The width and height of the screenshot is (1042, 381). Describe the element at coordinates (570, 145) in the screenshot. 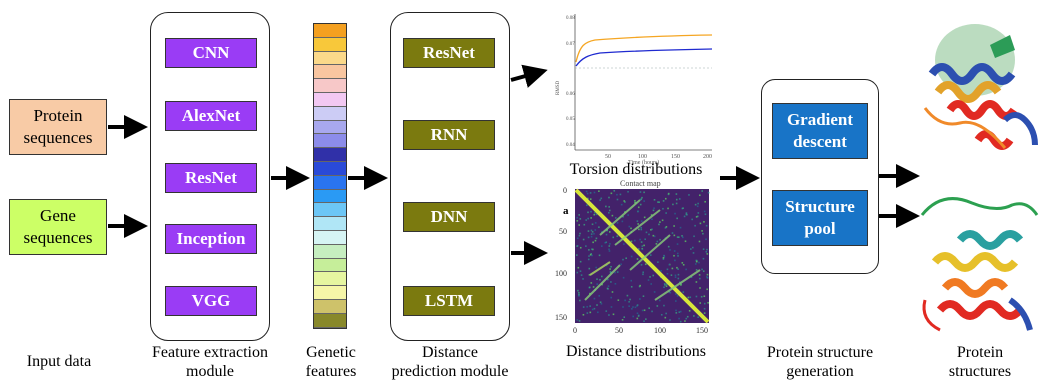

I see `torsion-ytick-5: 0.04` at that location.